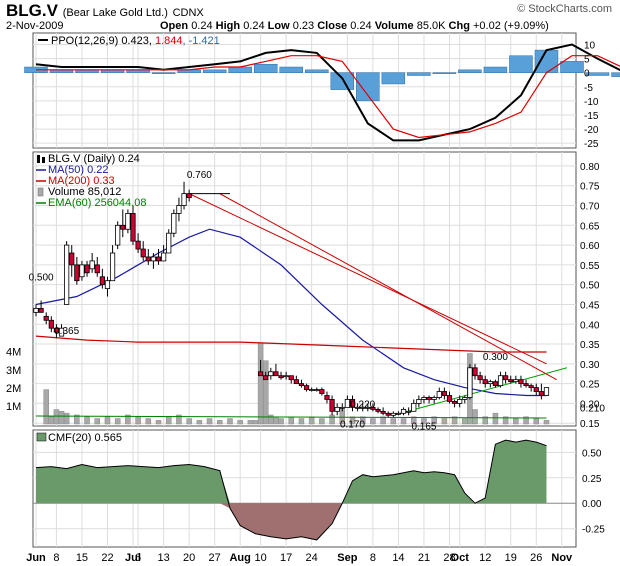 The height and width of the screenshot is (566, 620). I want to click on high-value: 0.24, so click(254, 26).